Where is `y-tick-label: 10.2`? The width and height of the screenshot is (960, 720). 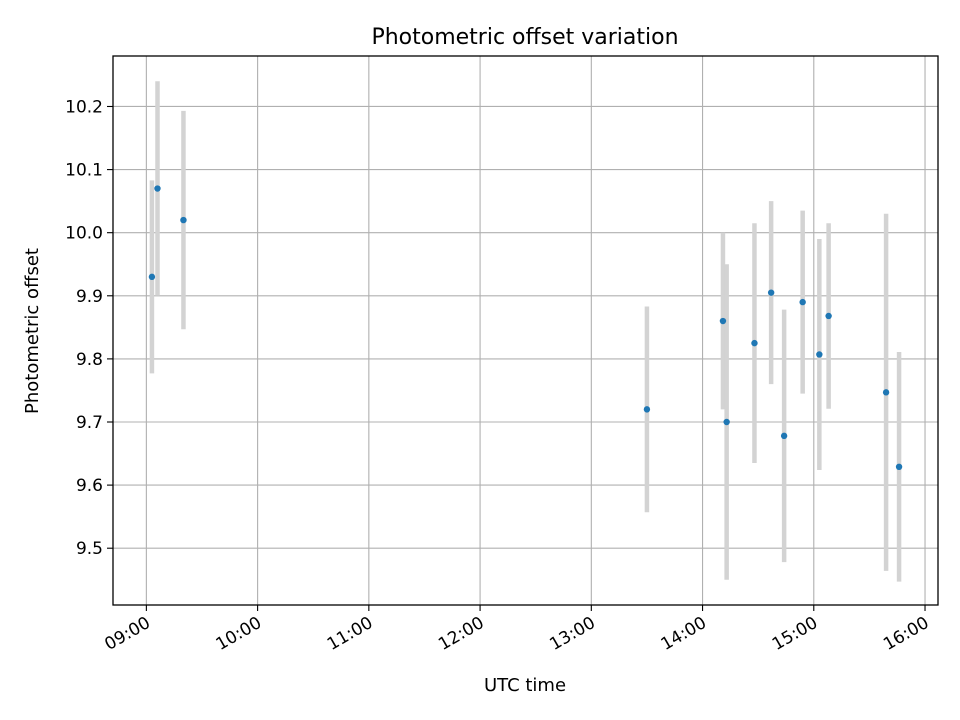
y-tick-label: 10.2 is located at coordinates (84, 107).